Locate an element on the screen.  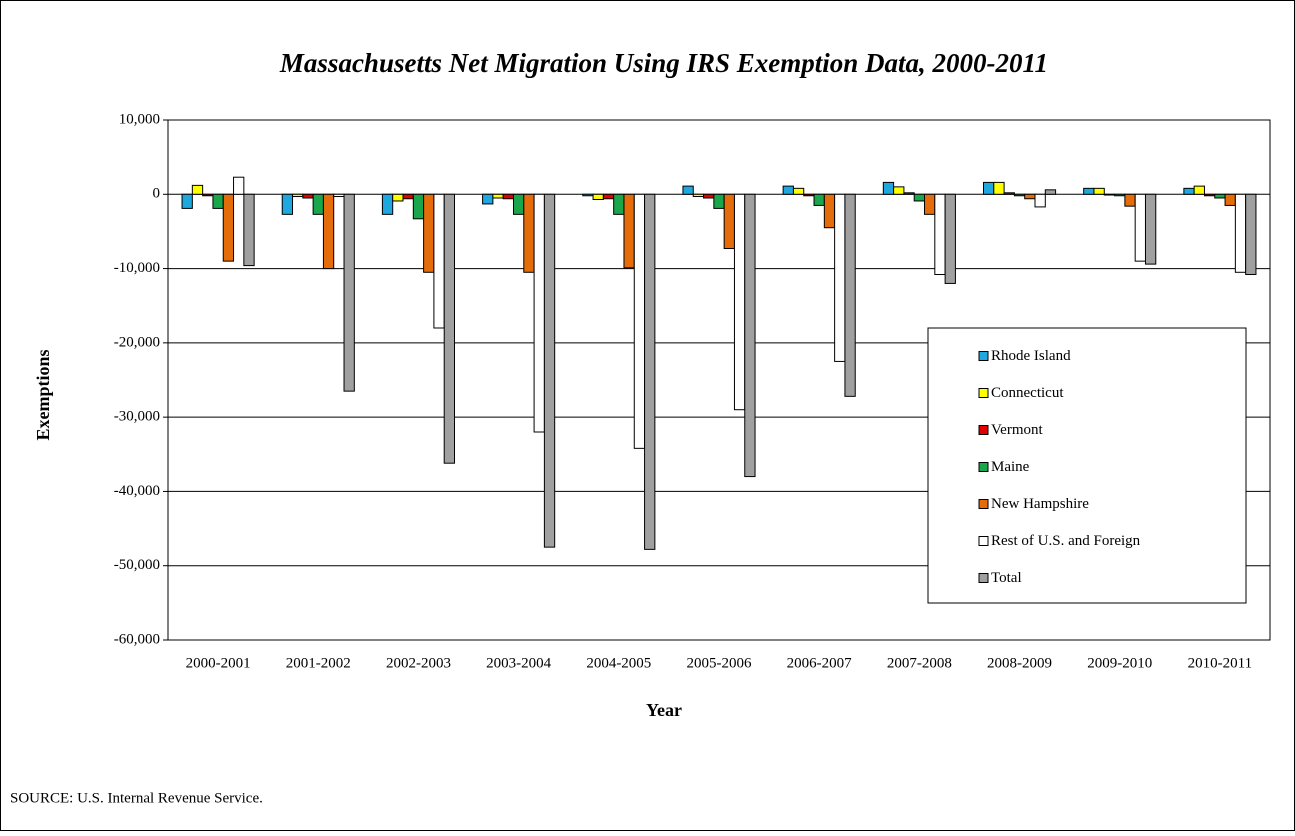
x-tick-label: 2003-2004 is located at coordinates (518, 663).